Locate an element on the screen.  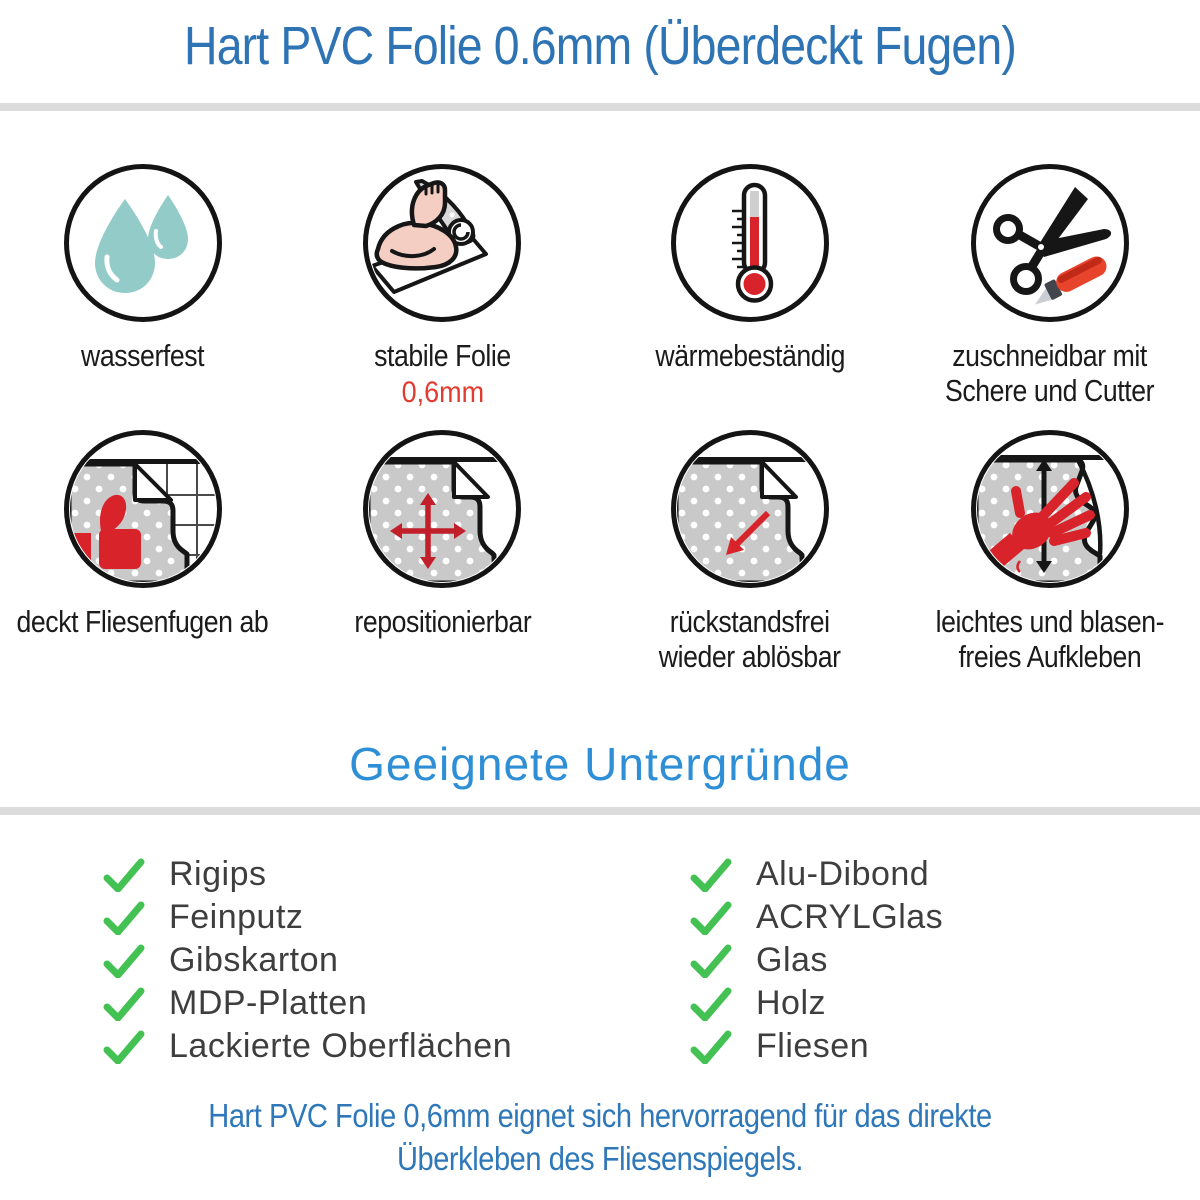
feature-label: repositionierbar is located at coordinates (442, 621).